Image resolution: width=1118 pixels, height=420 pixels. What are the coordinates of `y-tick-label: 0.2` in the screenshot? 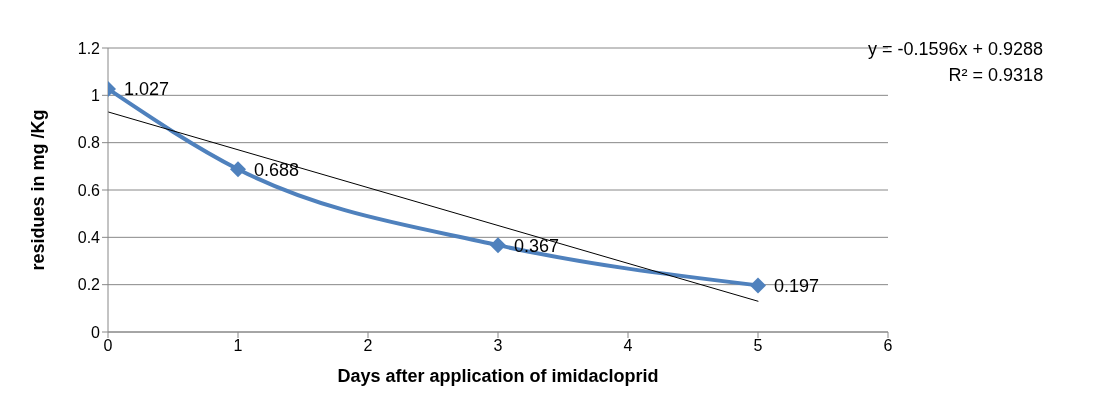 It's located at (89, 285).